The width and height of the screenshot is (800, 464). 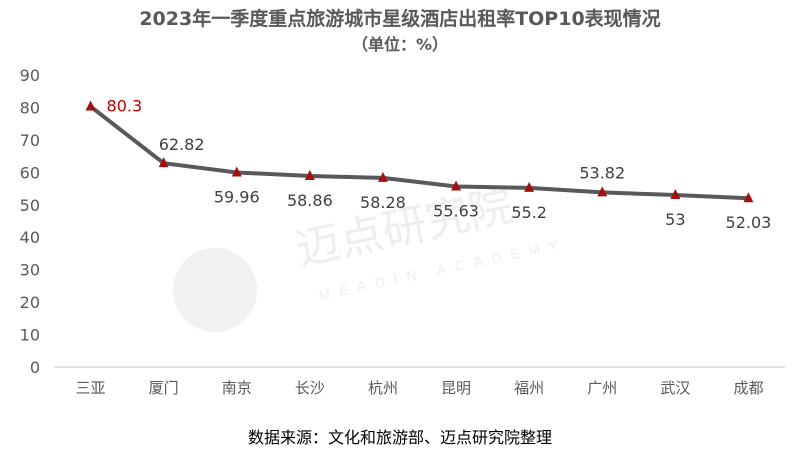 I want to click on x-tick-label: 广州, so click(x=602, y=388).